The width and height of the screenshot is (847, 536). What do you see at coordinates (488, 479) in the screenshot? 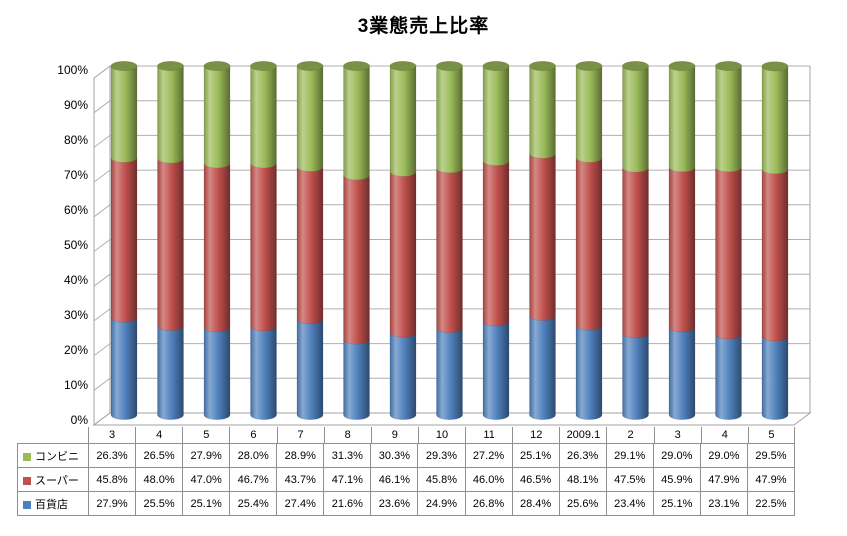
I see `value-cell: 46.0%` at bounding box center [488, 479].